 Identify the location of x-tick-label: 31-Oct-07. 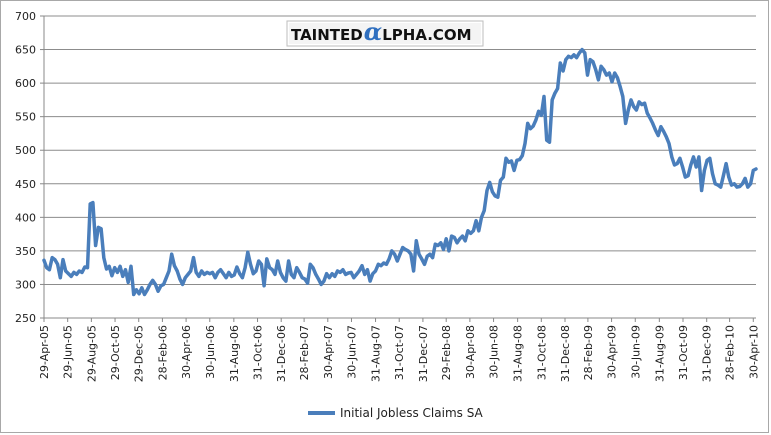
(399, 352).